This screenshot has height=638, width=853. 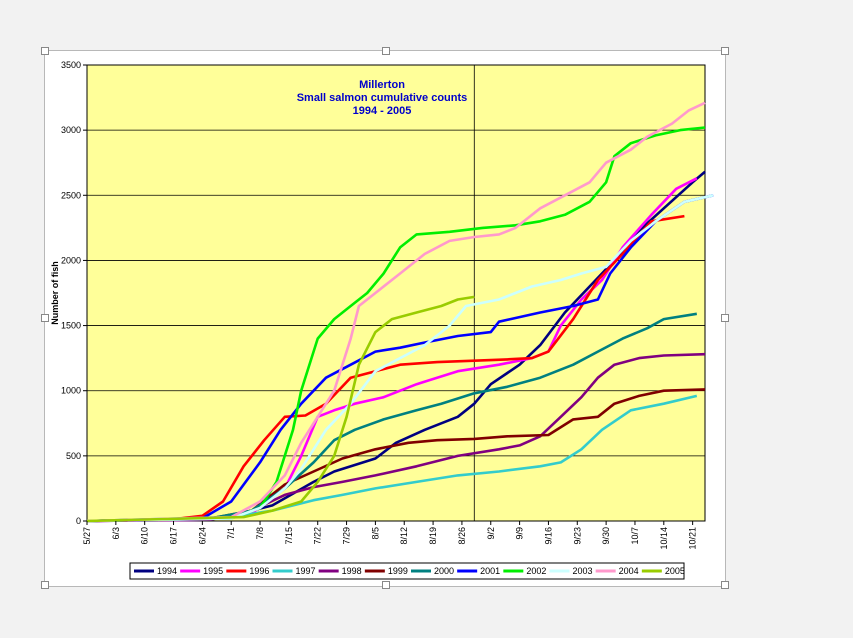 I want to click on chart-title-line: Millerton, so click(x=382, y=85).